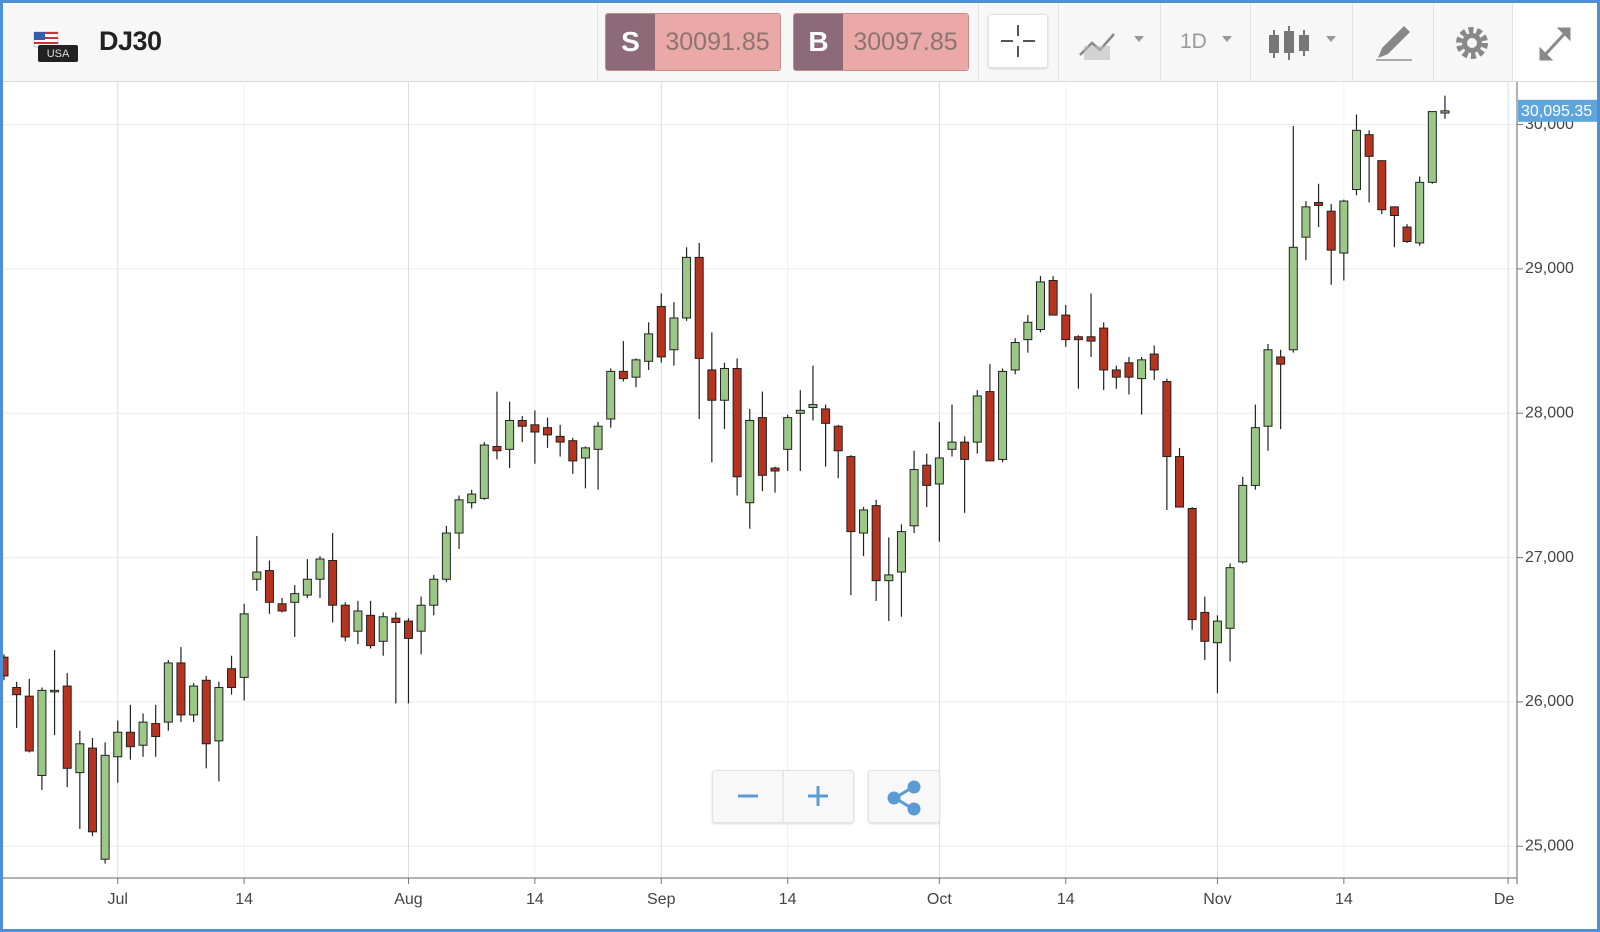 Image resolution: width=1600 pixels, height=932 pixels. I want to click on y-tick-label: 29,000, so click(1549, 268).